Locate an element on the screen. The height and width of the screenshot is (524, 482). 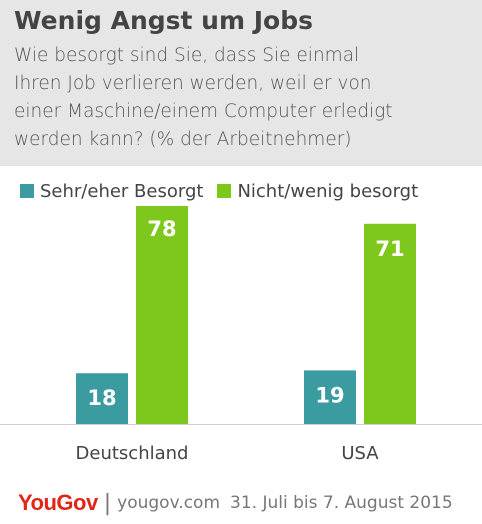
subtitle-line: werden kann? (% der Arbeitnehmer) is located at coordinates (183, 139).